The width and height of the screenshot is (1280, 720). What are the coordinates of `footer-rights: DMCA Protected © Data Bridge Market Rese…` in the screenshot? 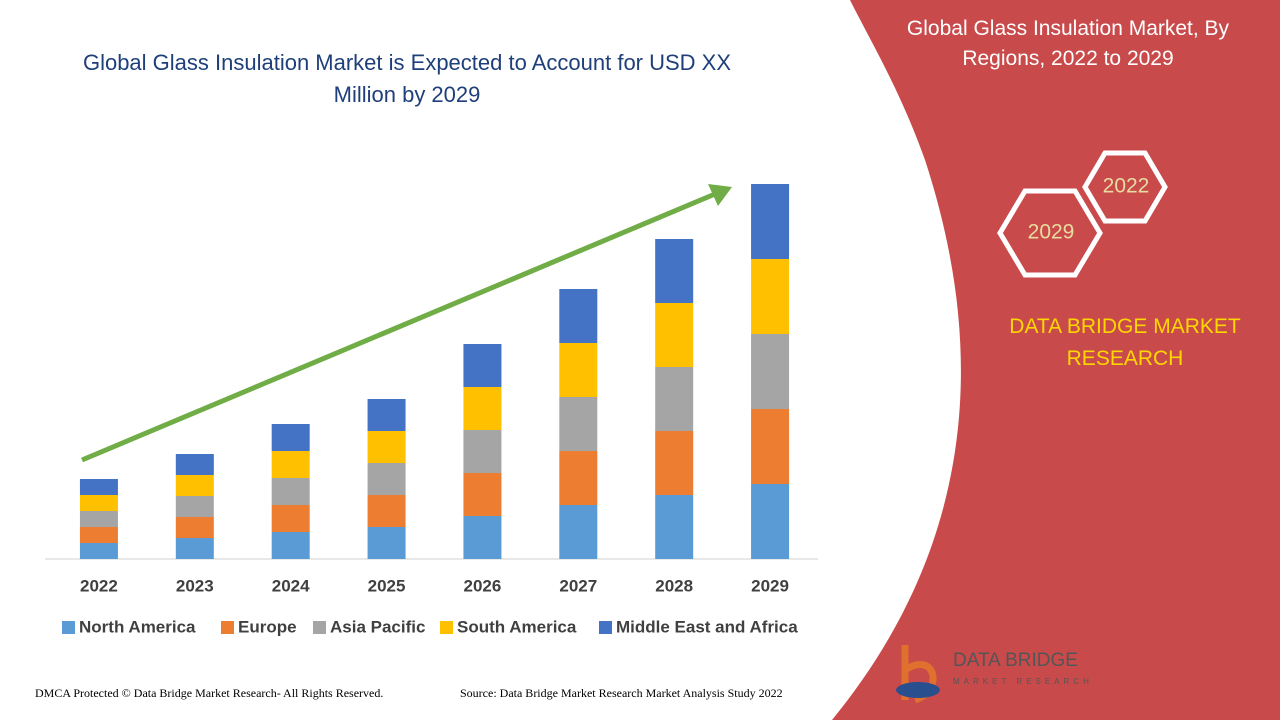 It's located at (209, 693).